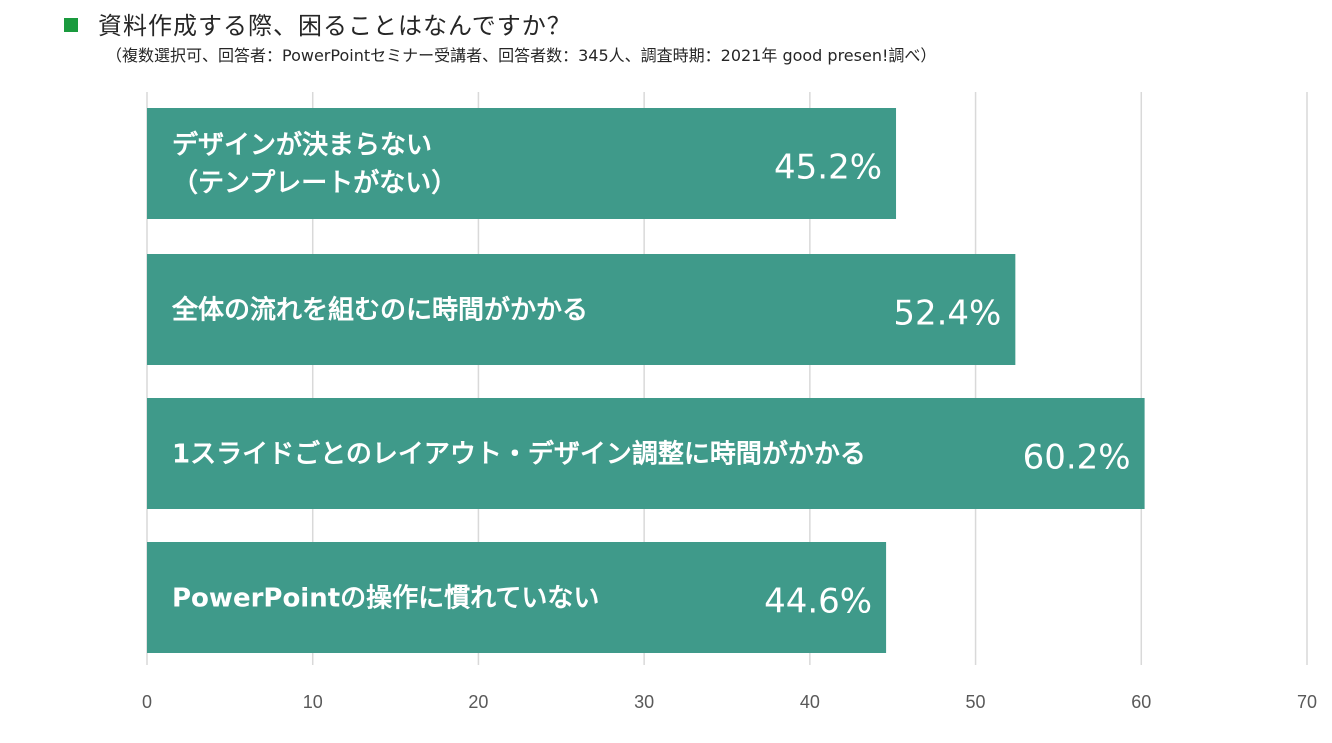  Describe the element at coordinates (314, 183) in the screenshot. I see `bar-category-label: （テンプレートがない）` at that location.